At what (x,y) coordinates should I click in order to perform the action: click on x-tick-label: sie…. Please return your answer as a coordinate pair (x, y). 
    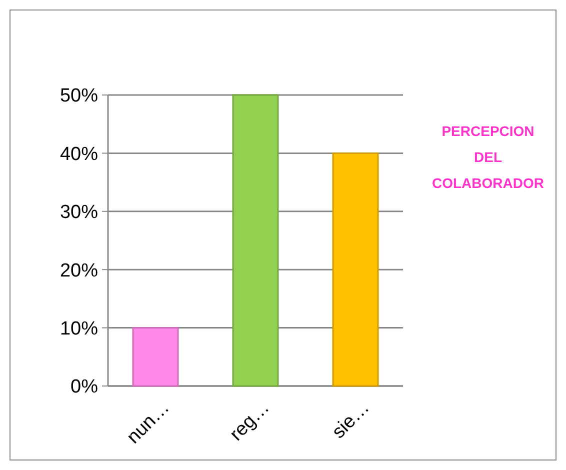
    Looking at the image, I should click on (351, 420).